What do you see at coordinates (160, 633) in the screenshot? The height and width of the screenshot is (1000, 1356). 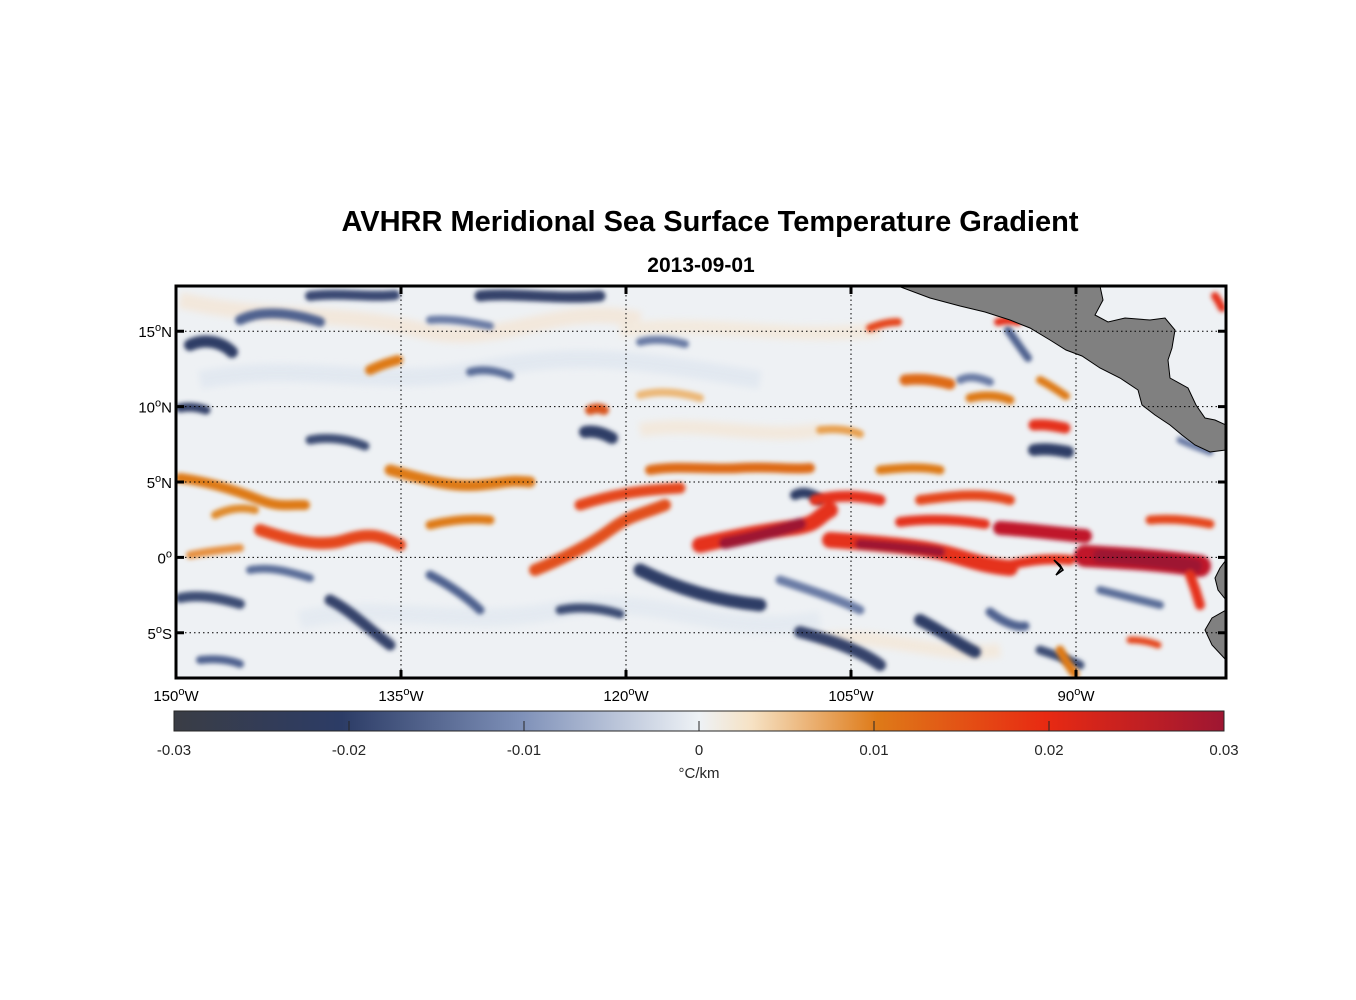 I see `lat-tick-label: 5oS` at bounding box center [160, 633].